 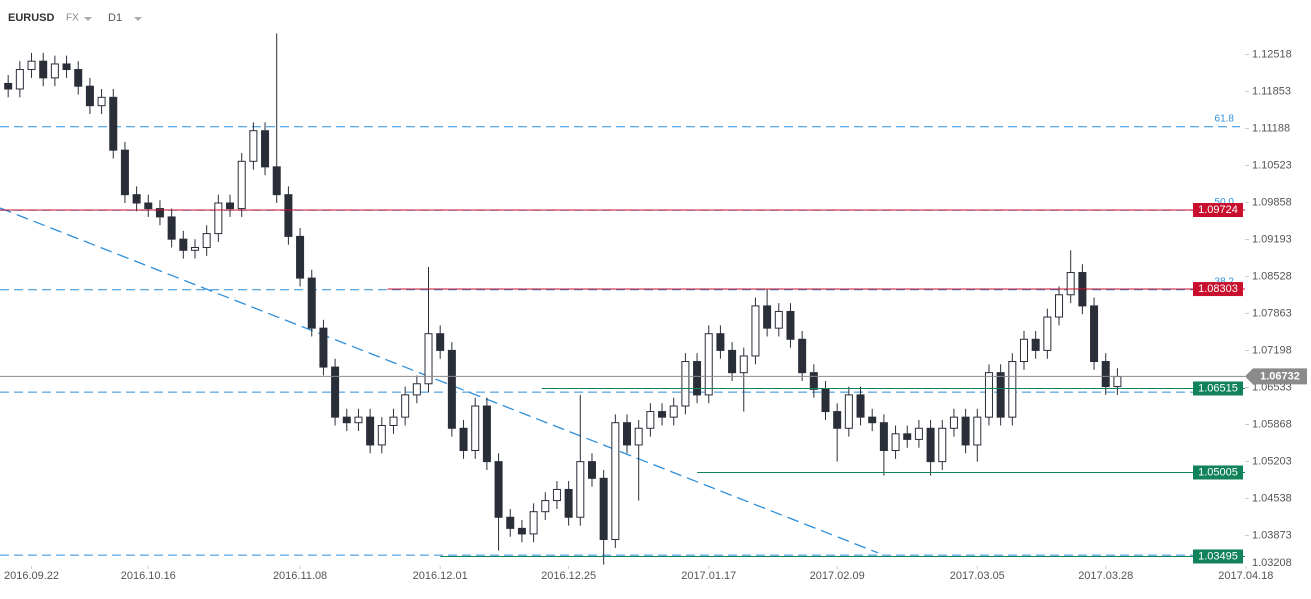 I want to click on y-tick-label: 1.11188, so click(x=1271, y=128).